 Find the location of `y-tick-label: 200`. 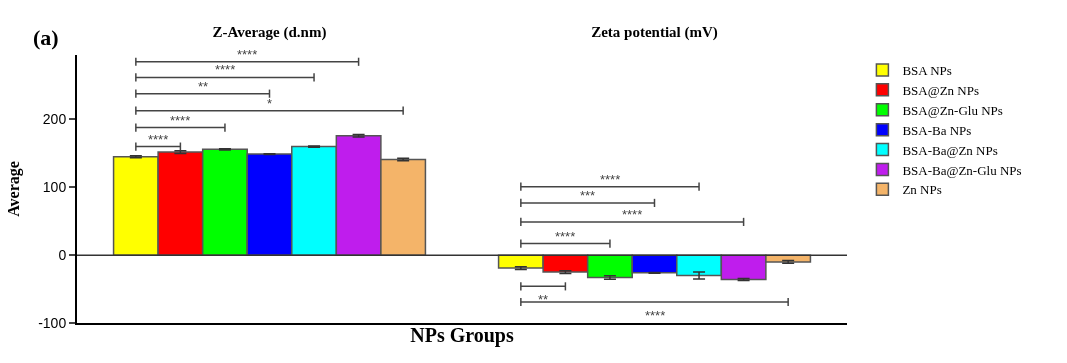

y-tick-label: 200 is located at coordinates (54, 119).